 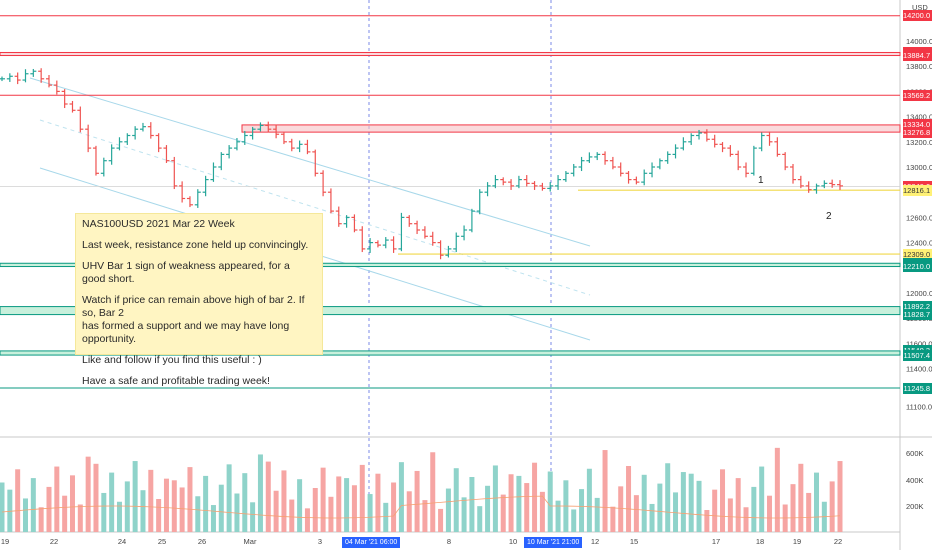 What do you see at coordinates (553, 542) in the screenshot?
I see `crosshair-date-badge: 10 Mar '21 21:00` at bounding box center [553, 542].